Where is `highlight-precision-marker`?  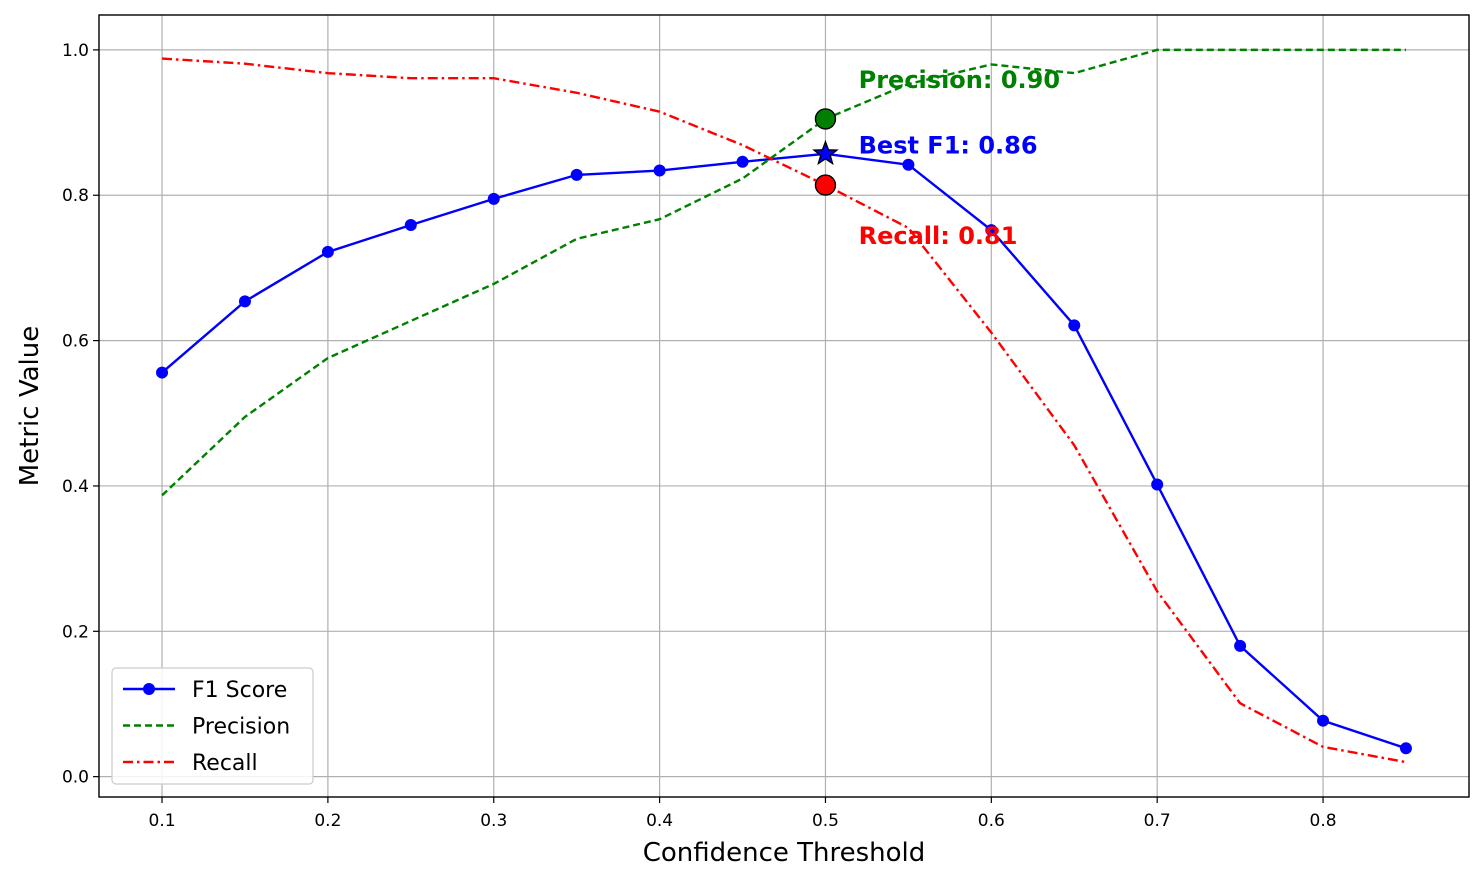
highlight-precision-marker is located at coordinates (825, 119).